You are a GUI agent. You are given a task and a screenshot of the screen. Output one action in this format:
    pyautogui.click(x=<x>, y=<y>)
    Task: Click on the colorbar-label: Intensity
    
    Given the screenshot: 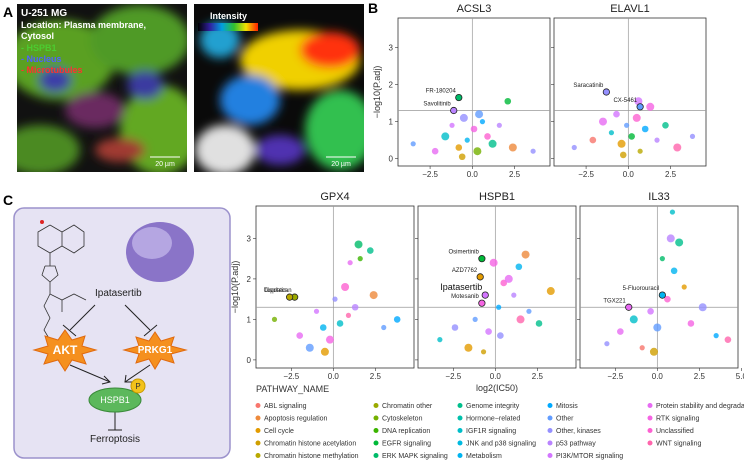 What is the action you would take?
    pyautogui.click(x=228, y=16)
    